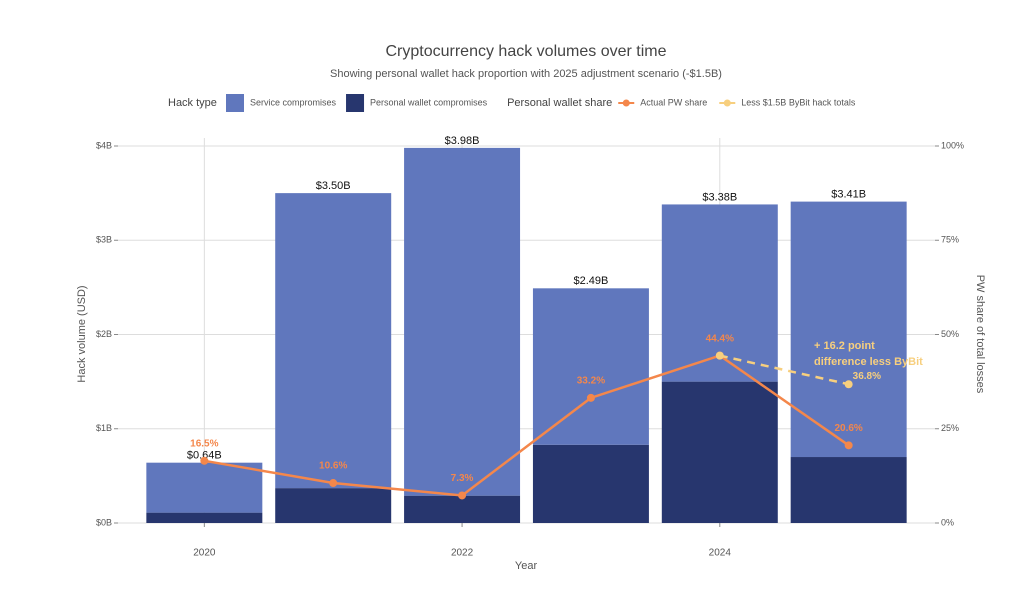 The width and height of the screenshot is (1024, 590). I want to click on value-label: 16.5%, so click(204, 443).